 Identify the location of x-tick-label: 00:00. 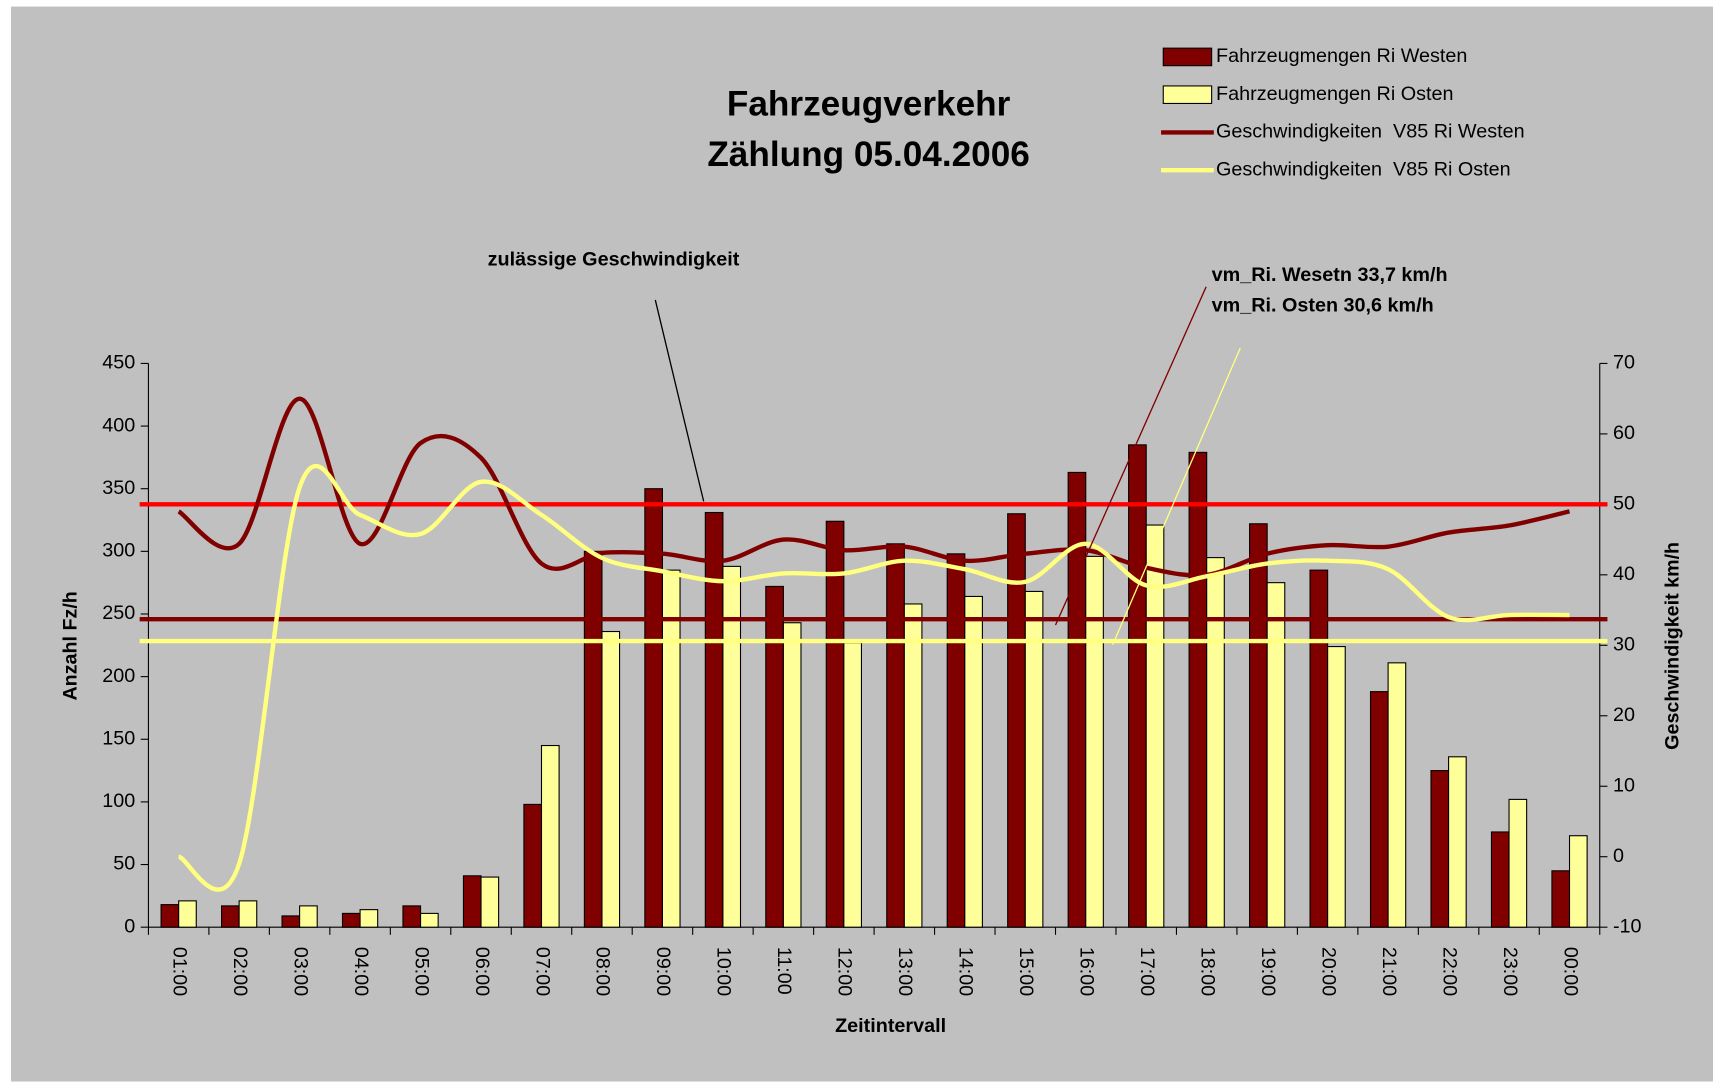
(1570, 971).